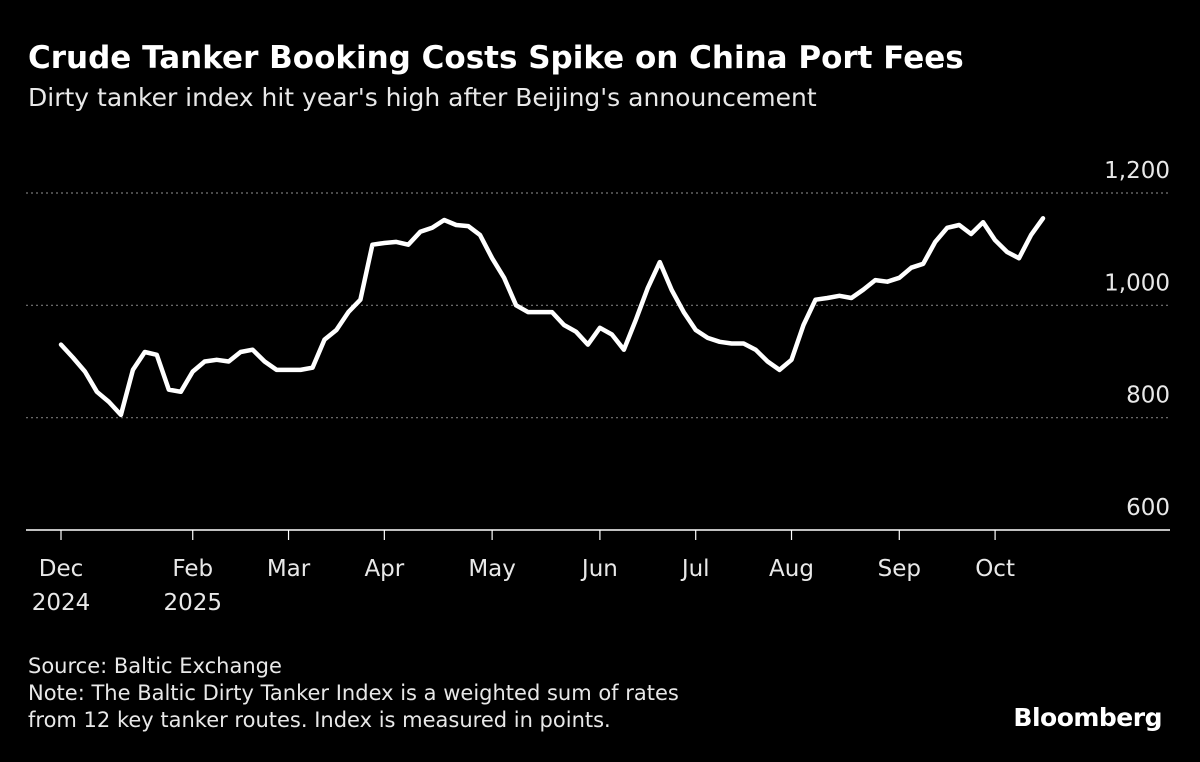 The width and height of the screenshot is (1200, 762). What do you see at coordinates (192, 603) in the screenshot?
I see `x-tick-year: 2025` at bounding box center [192, 603].